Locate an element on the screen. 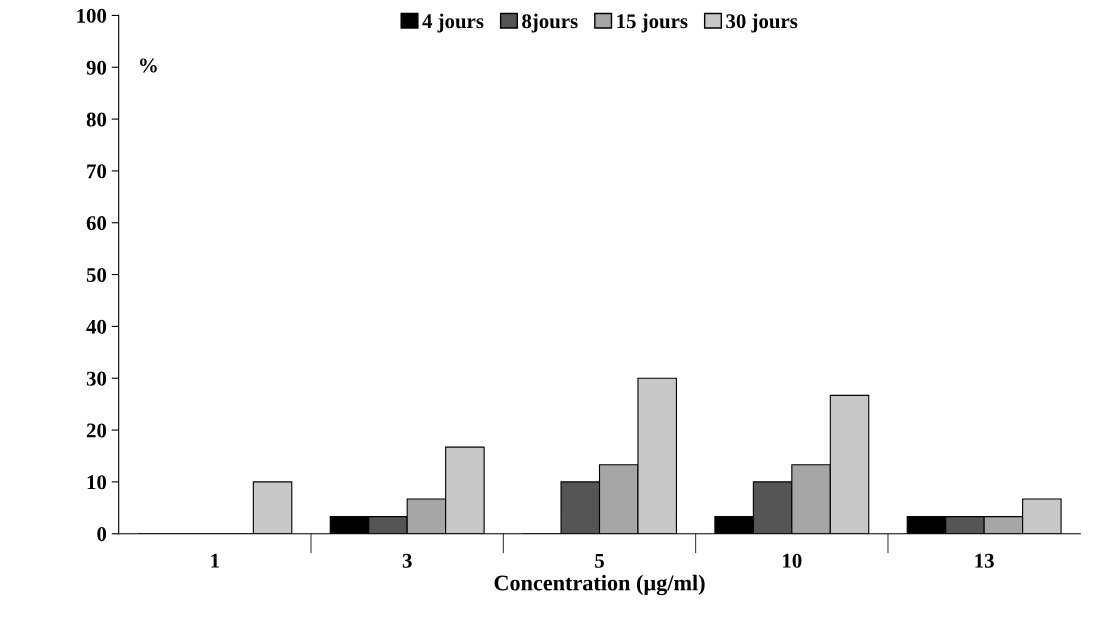 This screenshot has width=1099, height=617. x-tick-label: 10 is located at coordinates (792, 560).